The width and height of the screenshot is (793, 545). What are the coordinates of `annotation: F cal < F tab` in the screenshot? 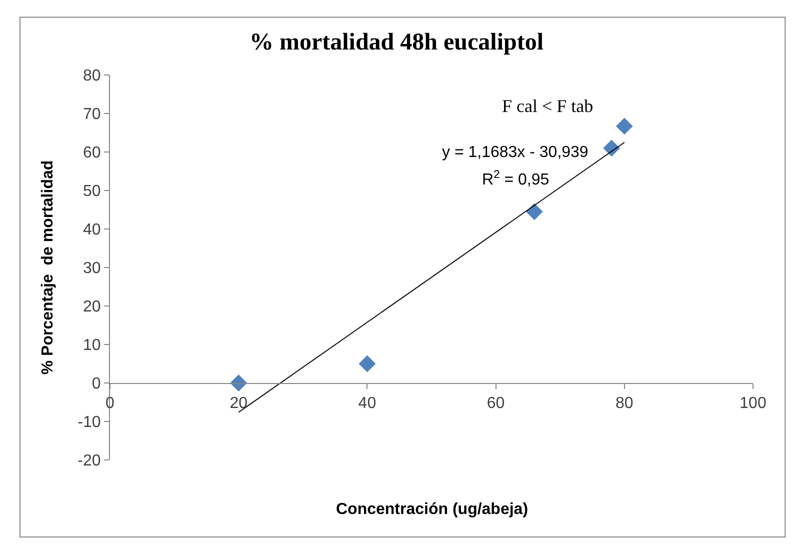 It's located at (548, 106).